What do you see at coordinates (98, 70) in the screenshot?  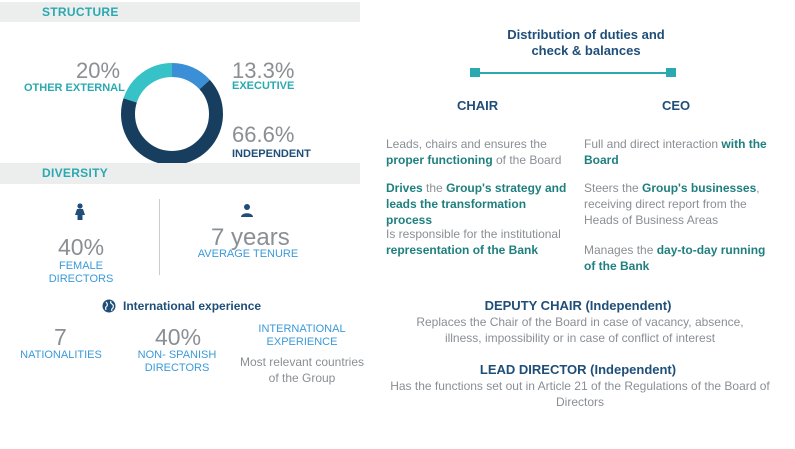 I see `other-external-value: 20%` at bounding box center [98, 70].